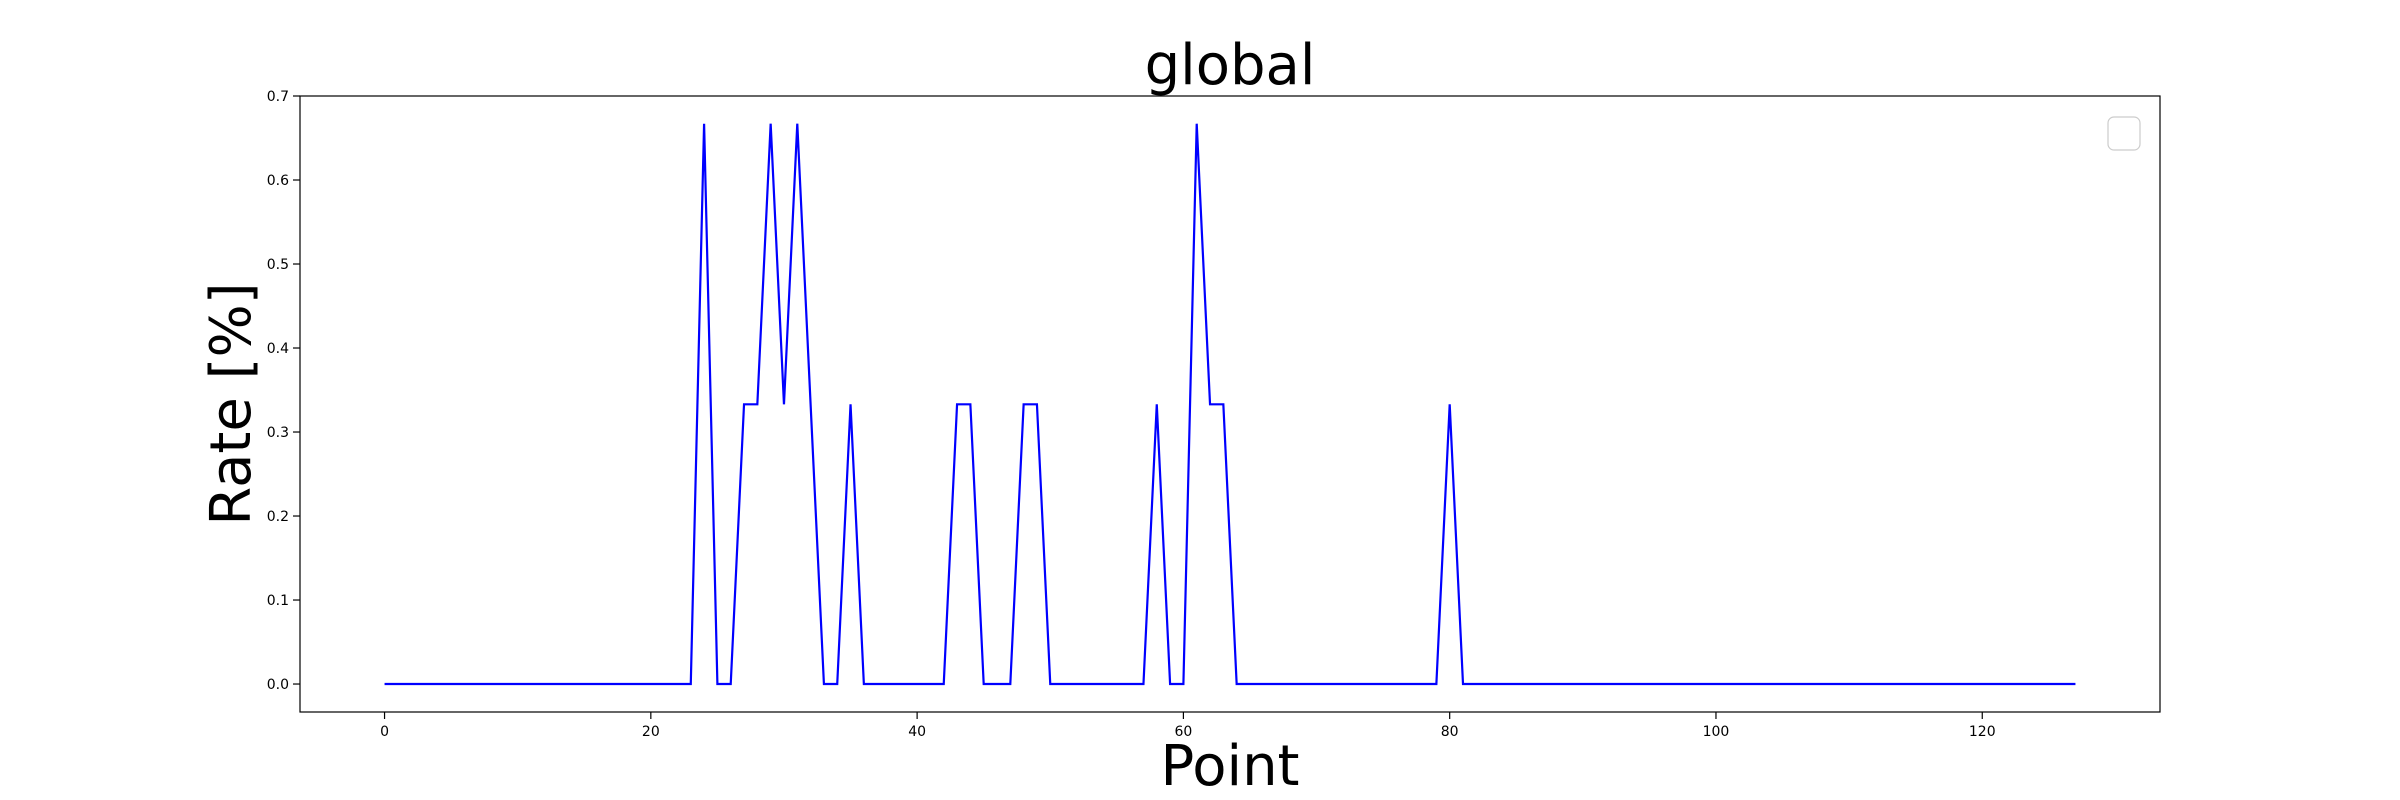 This screenshot has height=800, width=2400. I want to click on y-axis-label: Rate [%], so click(231, 403).